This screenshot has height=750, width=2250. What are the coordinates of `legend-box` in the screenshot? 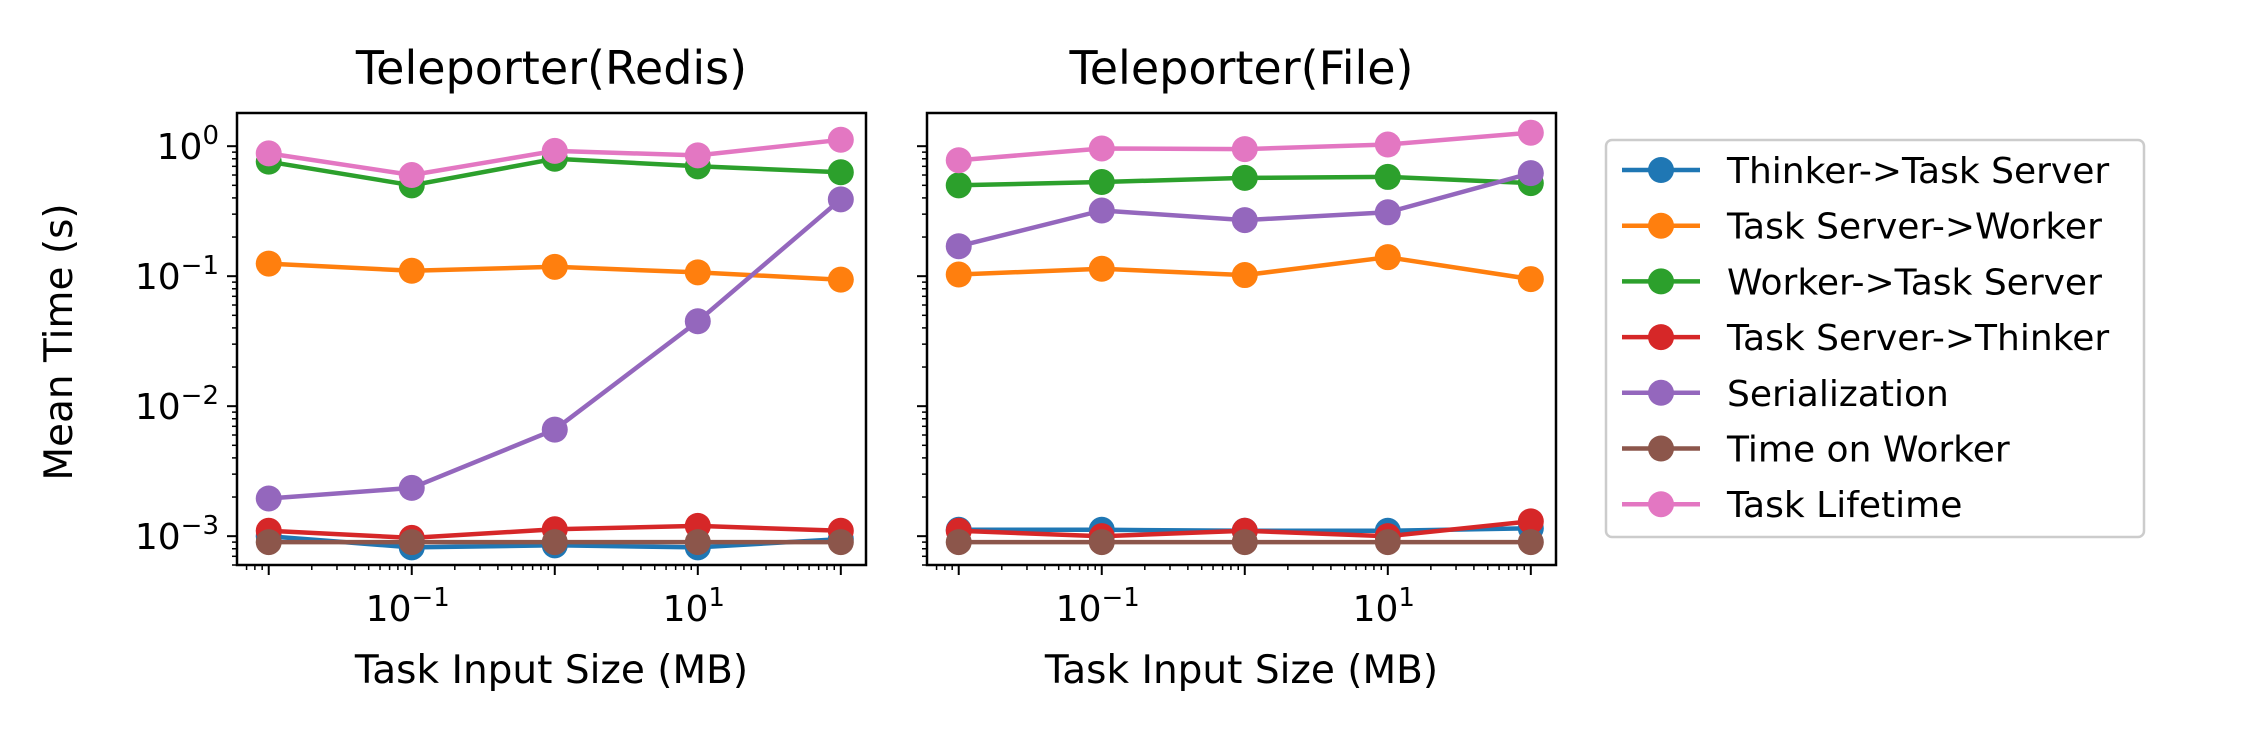 It's located at (1875, 338).